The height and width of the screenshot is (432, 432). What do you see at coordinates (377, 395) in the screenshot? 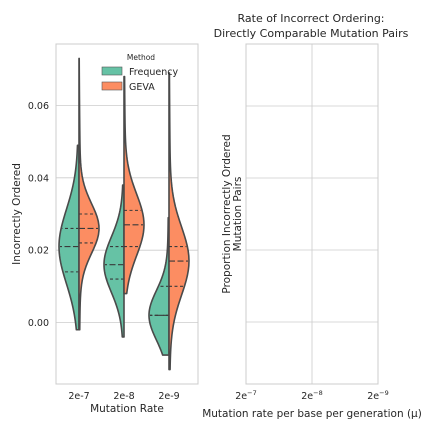
I see `right-x-tick-label: 2e−9` at bounding box center [377, 395].